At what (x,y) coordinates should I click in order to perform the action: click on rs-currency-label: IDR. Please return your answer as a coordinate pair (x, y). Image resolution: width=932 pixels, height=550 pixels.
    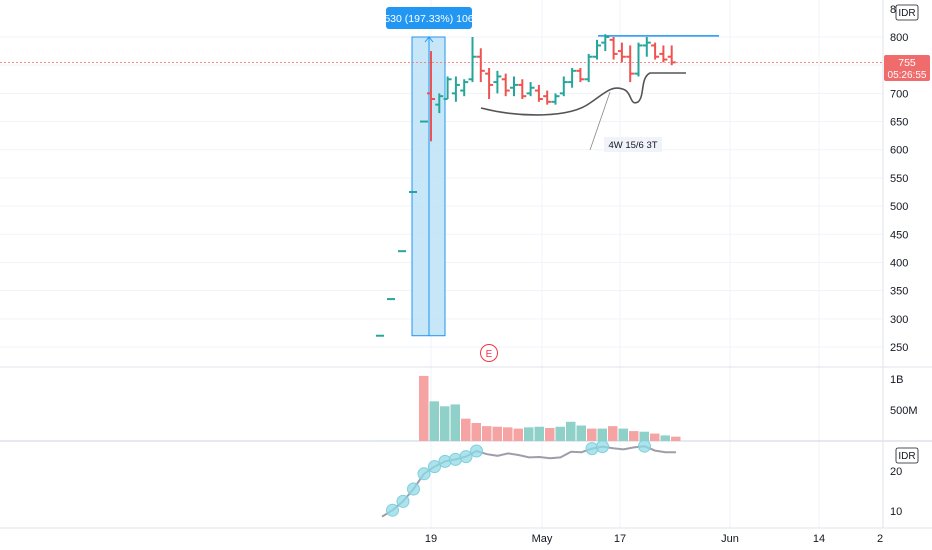
    Looking at the image, I should click on (906, 456).